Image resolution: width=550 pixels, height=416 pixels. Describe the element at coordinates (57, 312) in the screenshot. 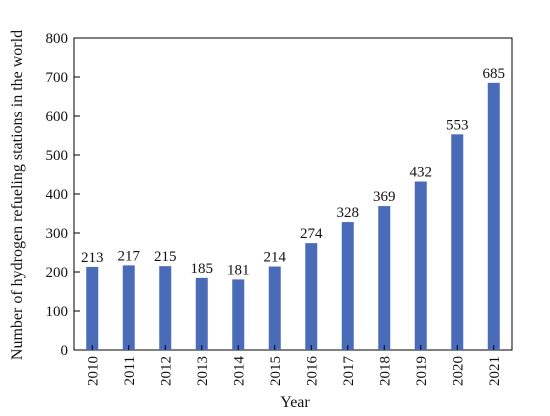

I see `y-tick-label: 100` at that location.